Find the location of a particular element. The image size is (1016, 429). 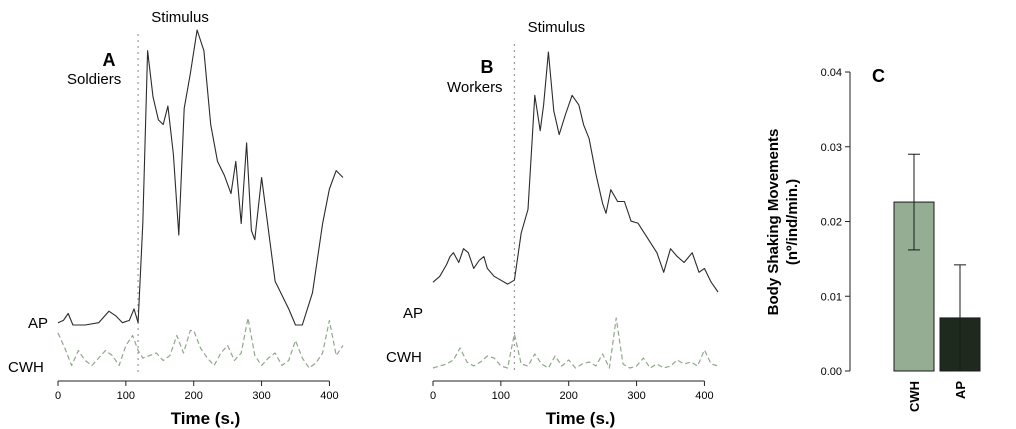

y-tick-label: 0.03 is located at coordinates (831, 148).